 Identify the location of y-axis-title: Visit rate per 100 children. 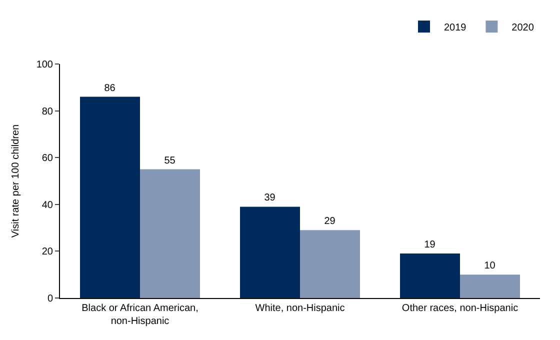
(16, 181).